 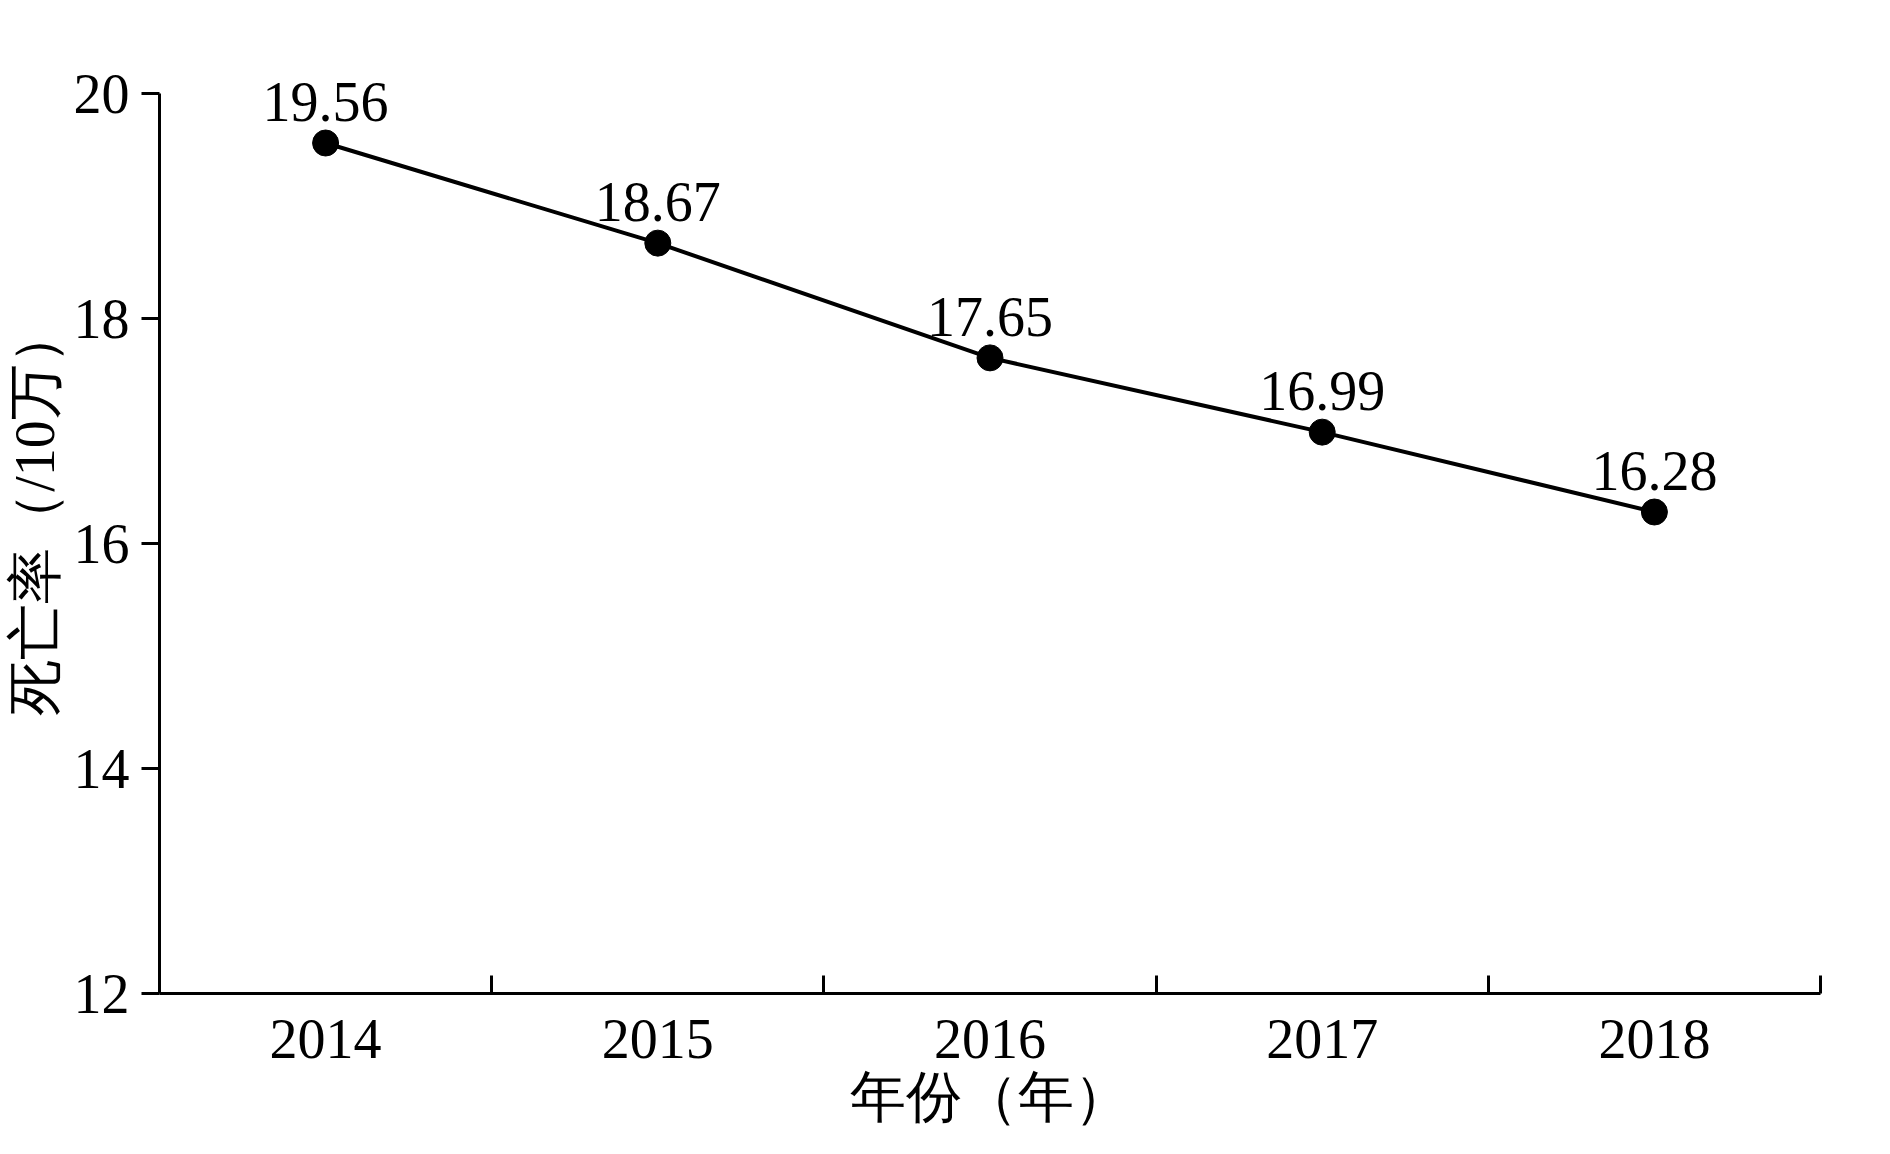 I want to click on data-label: 19.56, so click(x=325, y=102).